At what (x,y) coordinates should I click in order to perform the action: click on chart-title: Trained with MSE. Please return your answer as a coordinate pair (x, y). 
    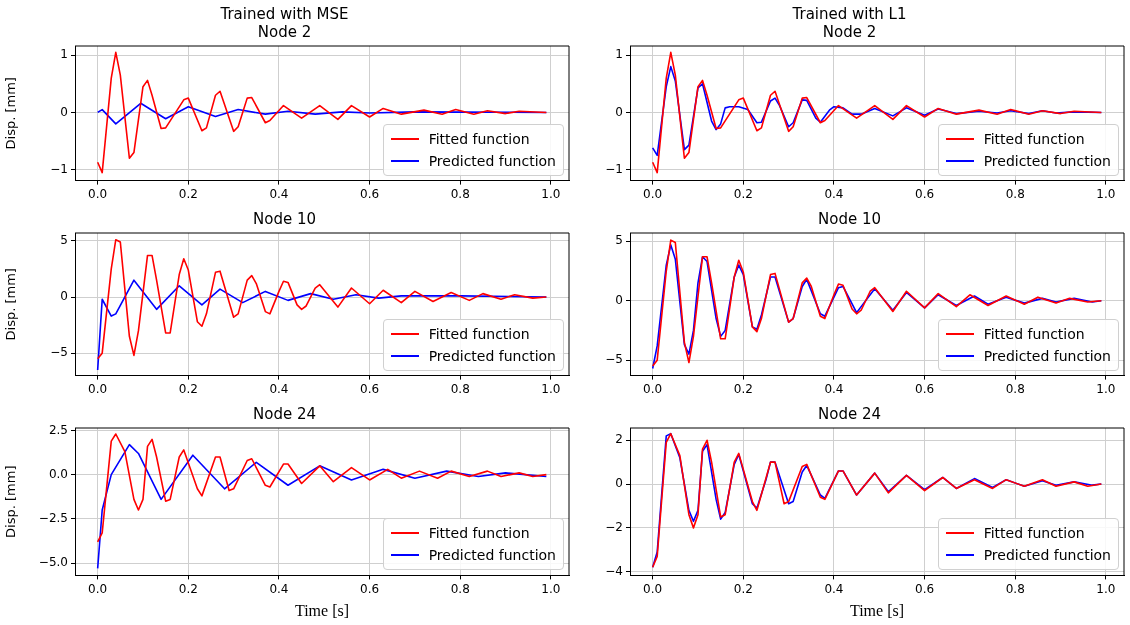
    Looking at the image, I should click on (284, 13).